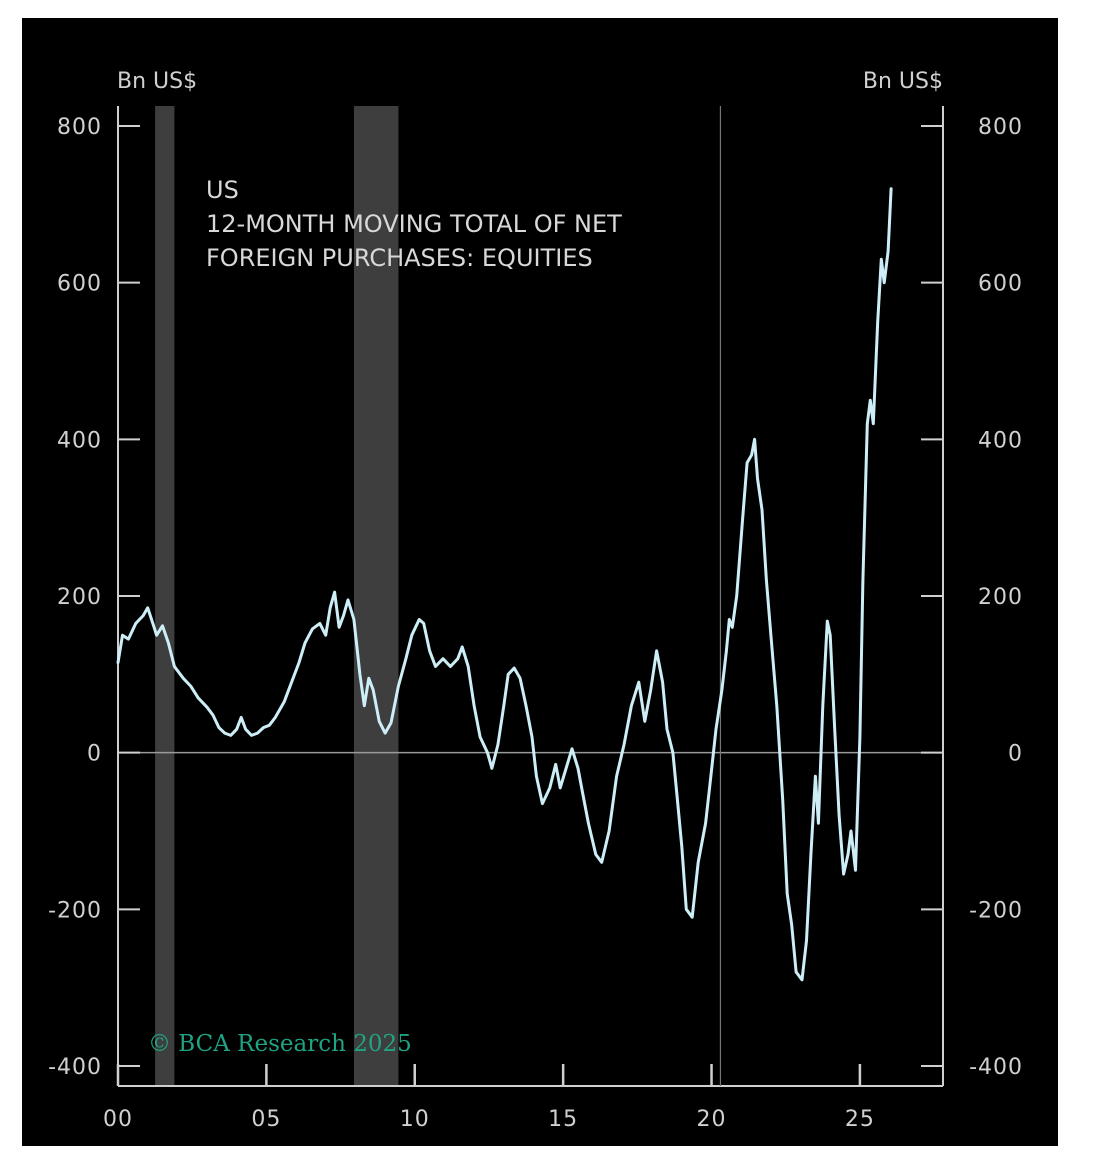 The height and width of the screenshot is (1175, 1100). Describe the element at coordinates (280, 1044) in the screenshot. I see `credit-text: © BCA Research 2025` at that location.